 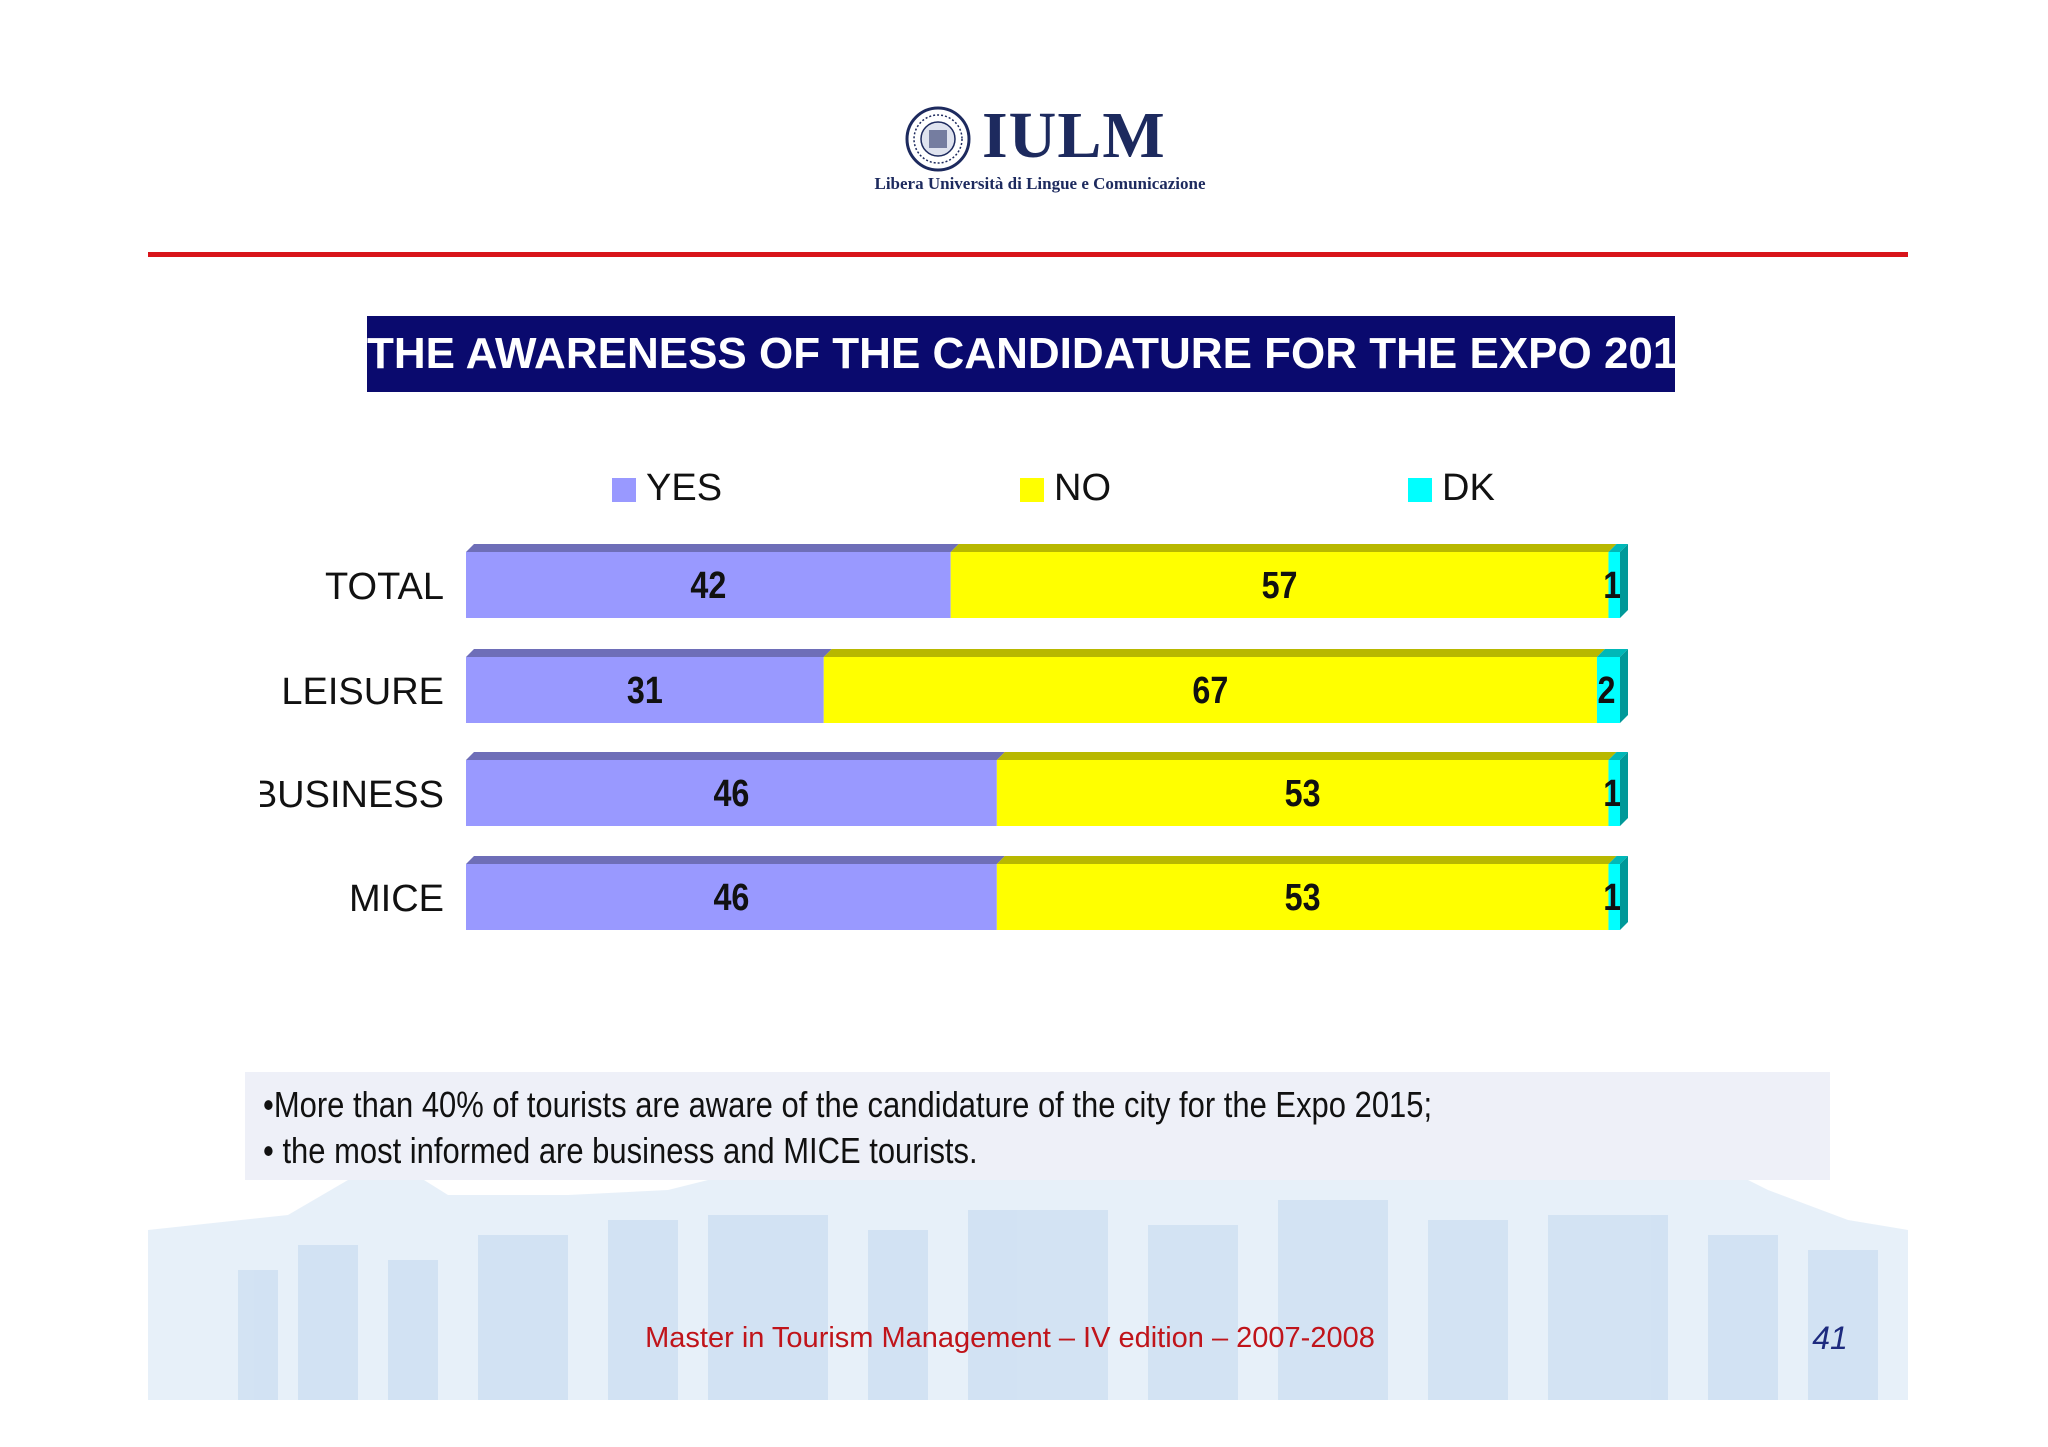 I want to click on data-label: 67, so click(x=1210, y=691).